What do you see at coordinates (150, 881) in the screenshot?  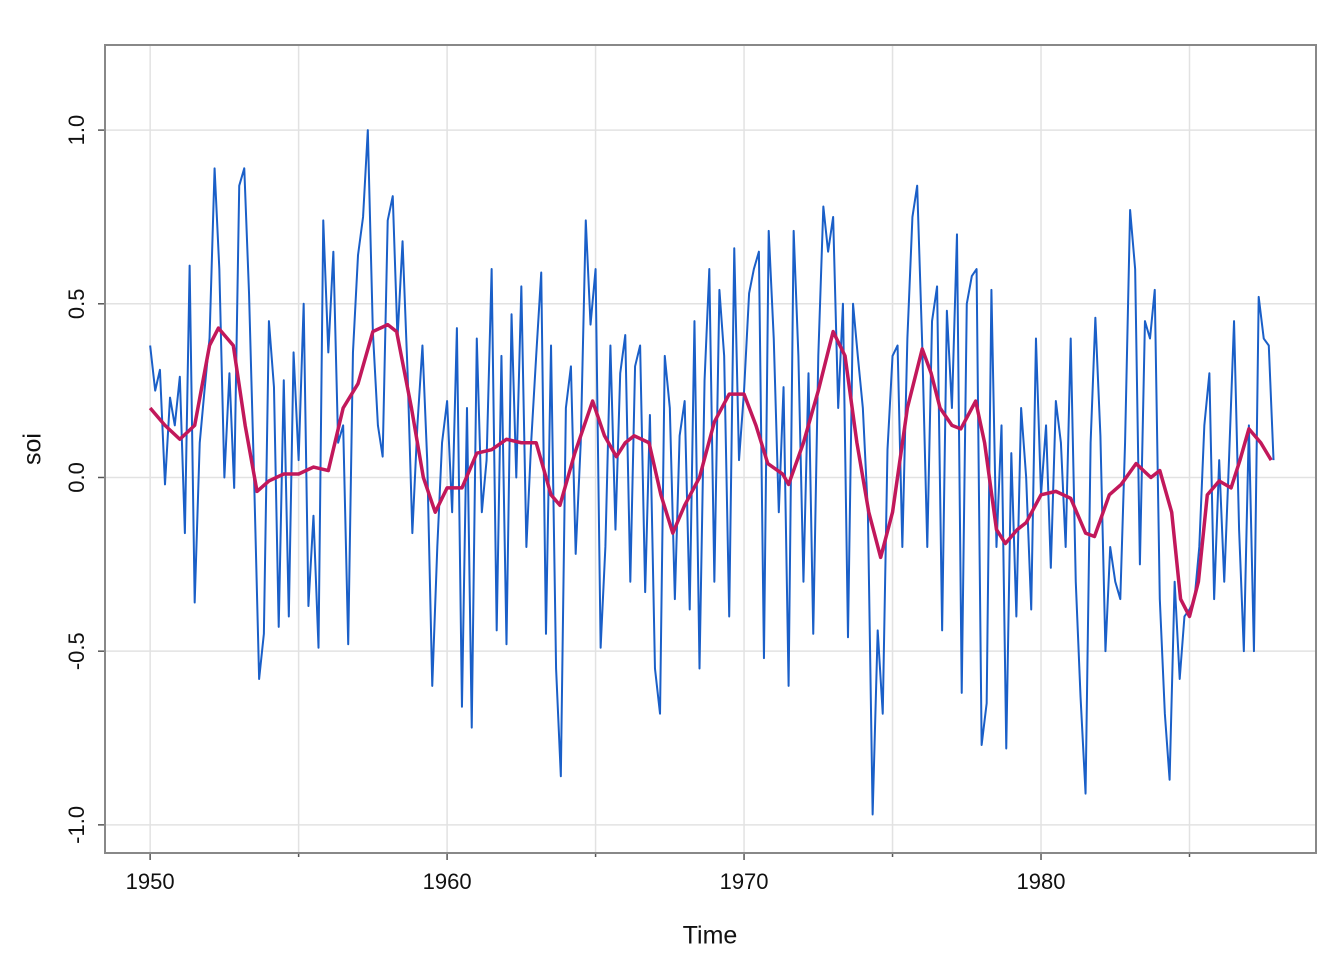 I see `x-tick-label: 1950` at bounding box center [150, 881].